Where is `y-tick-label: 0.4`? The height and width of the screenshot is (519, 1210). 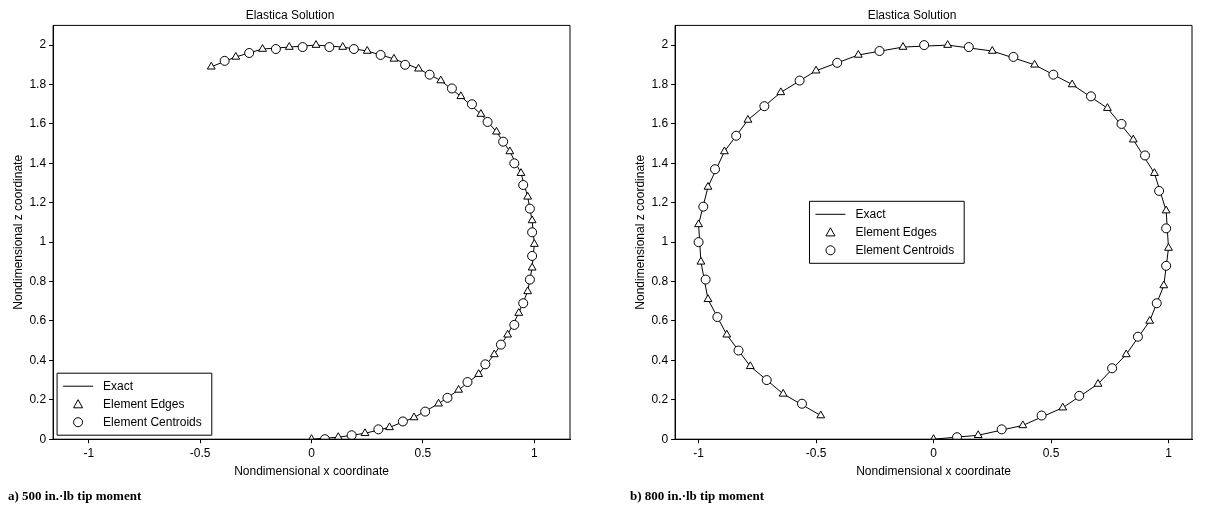
y-tick-label: 0.4 is located at coordinates (38, 359).